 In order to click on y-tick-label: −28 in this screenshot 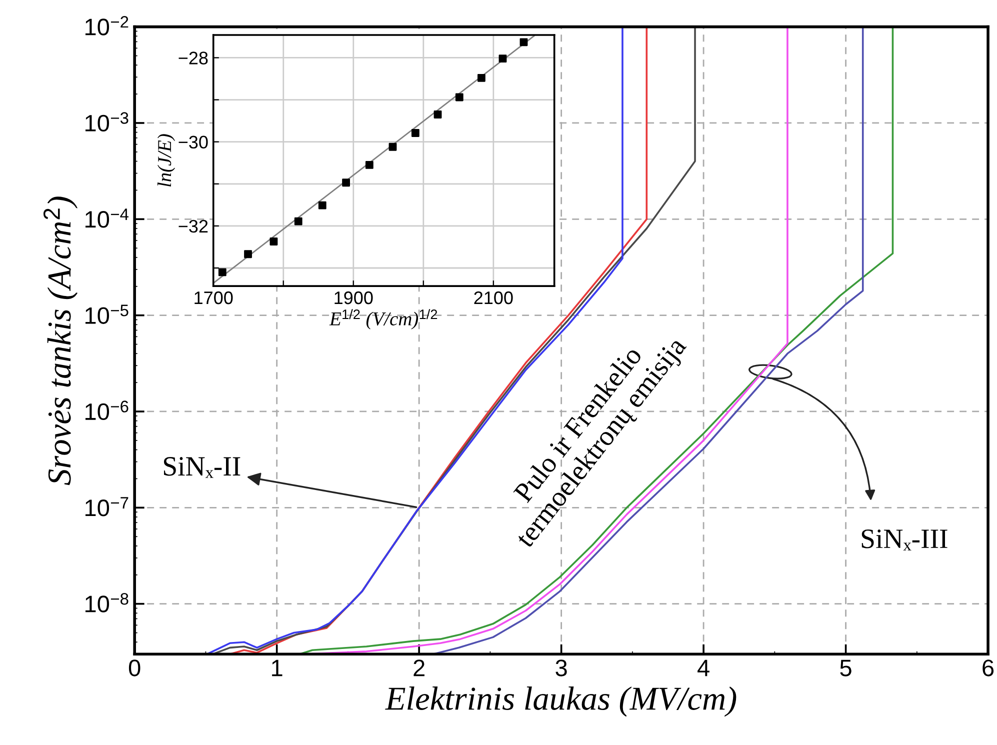, I will do `click(193, 58)`.